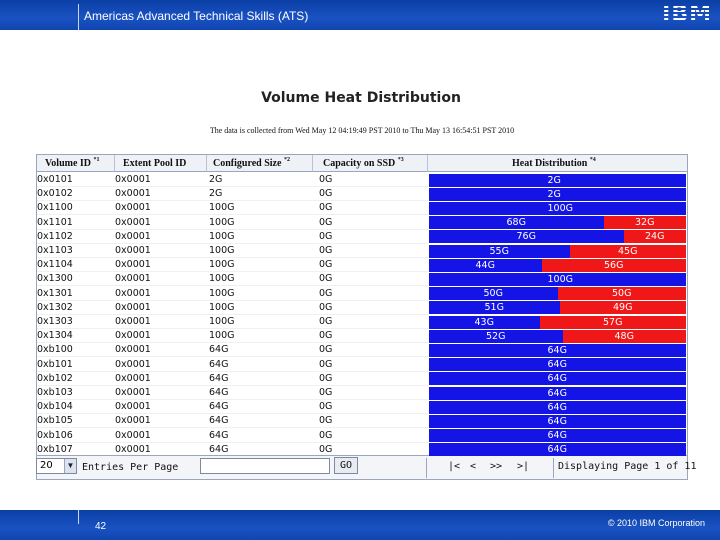 Image resolution: width=720 pixels, height=540 pixels. What do you see at coordinates (687, 14) in the screenshot?
I see `ibm-logo: IBM` at bounding box center [687, 14].